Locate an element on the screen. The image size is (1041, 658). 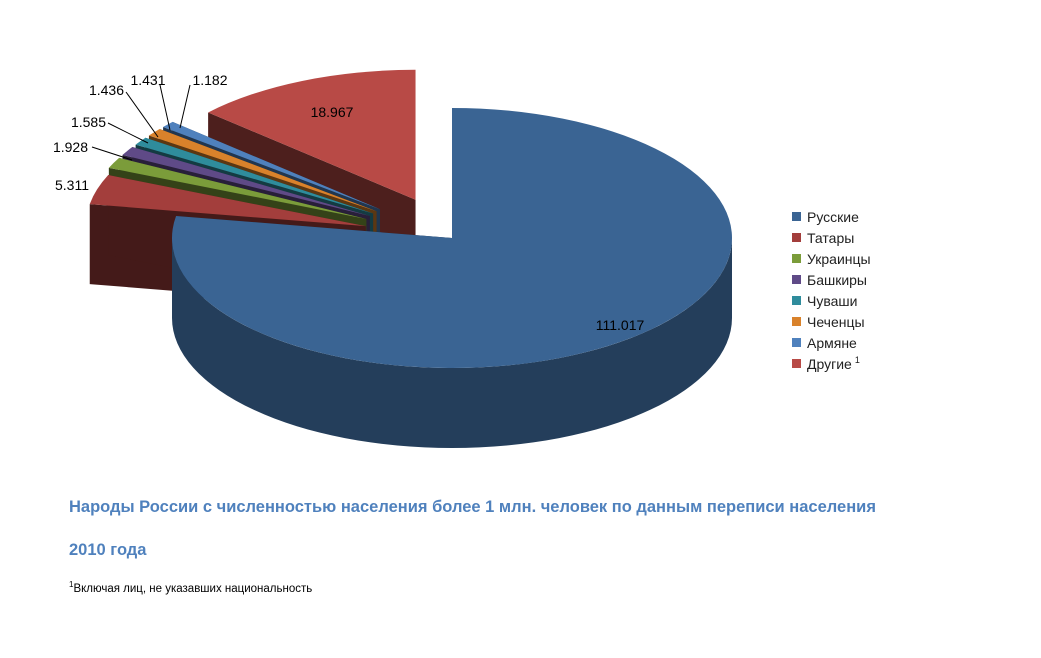
slice-чуваши-top is located at coordinates (254, 175).